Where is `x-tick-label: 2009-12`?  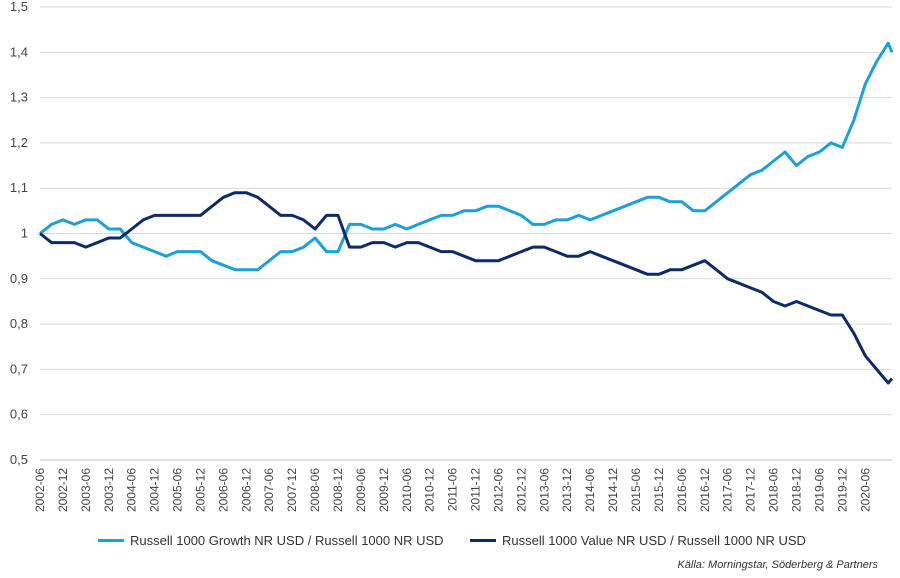 x-tick-label: 2009-12 is located at coordinates (384, 490).